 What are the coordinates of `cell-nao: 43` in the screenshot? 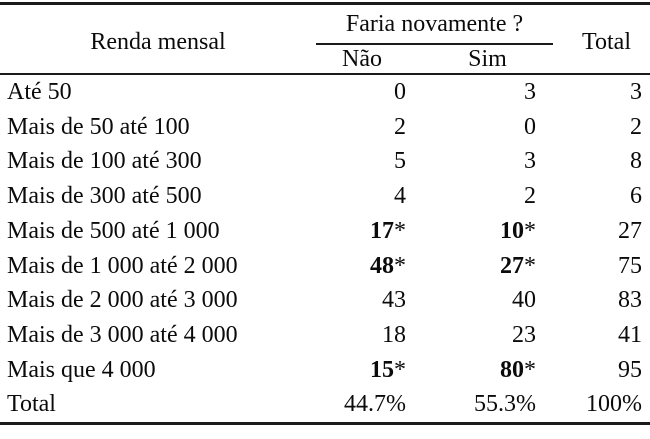 It's located at (362, 300).